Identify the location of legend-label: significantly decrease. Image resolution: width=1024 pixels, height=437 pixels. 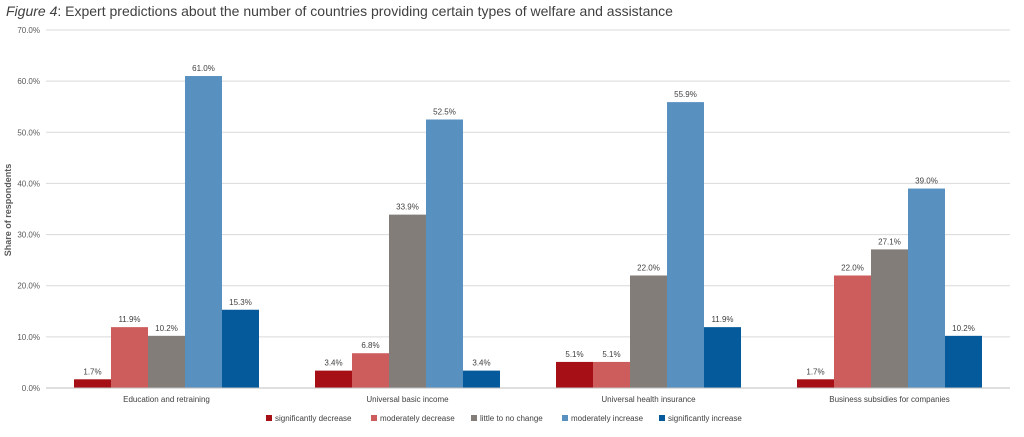
(313, 418).